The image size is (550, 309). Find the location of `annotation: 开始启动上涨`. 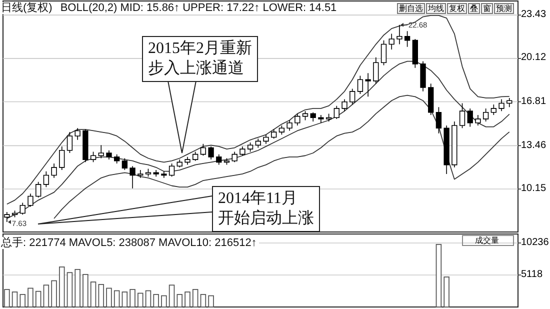

annotation: 开始启动上涨 is located at coordinates (266, 218).